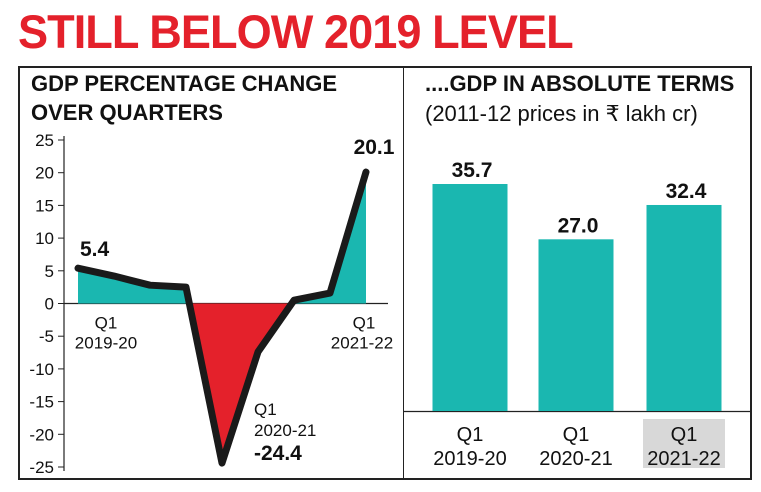 The height and width of the screenshot is (492, 761). What do you see at coordinates (95, 249) in the screenshot?
I see `value-label: 5.4` at bounding box center [95, 249].